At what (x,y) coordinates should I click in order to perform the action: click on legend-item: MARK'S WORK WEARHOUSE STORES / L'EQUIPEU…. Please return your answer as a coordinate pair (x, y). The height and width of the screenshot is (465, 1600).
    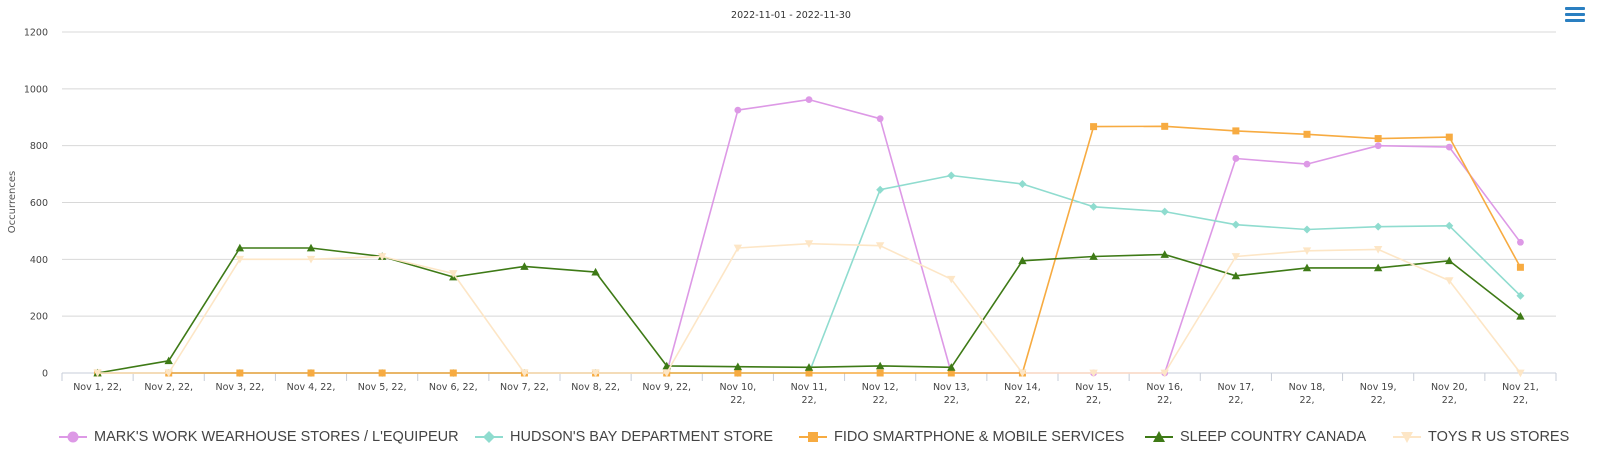
    Looking at the image, I should click on (258, 437).